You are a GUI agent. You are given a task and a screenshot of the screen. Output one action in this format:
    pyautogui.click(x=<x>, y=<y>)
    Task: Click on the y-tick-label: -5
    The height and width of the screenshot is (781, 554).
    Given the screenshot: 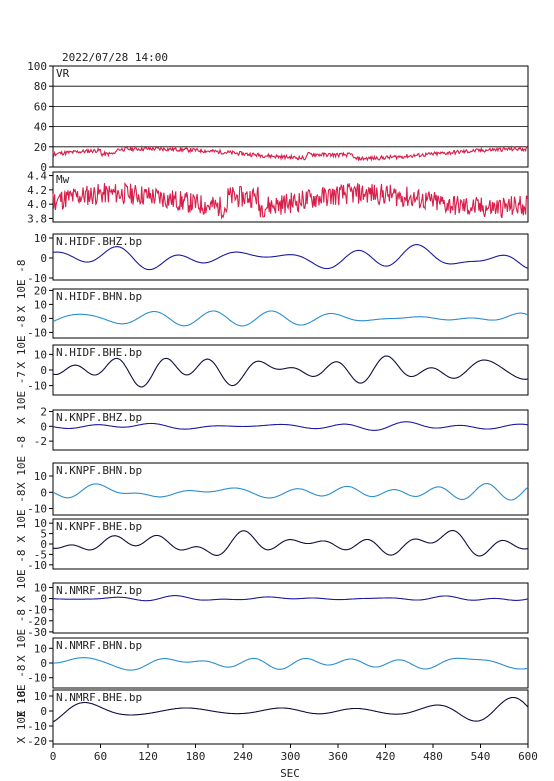 What is the action you would take?
    pyautogui.click(x=40, y=554)
    